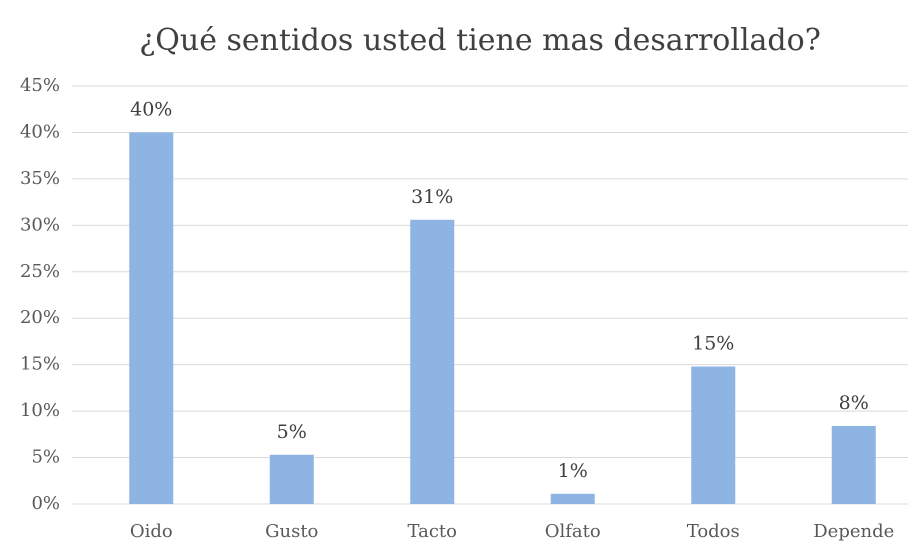 The image size is (915, 545). I want to click on y-tick-label: 0%, so click(45, 503).